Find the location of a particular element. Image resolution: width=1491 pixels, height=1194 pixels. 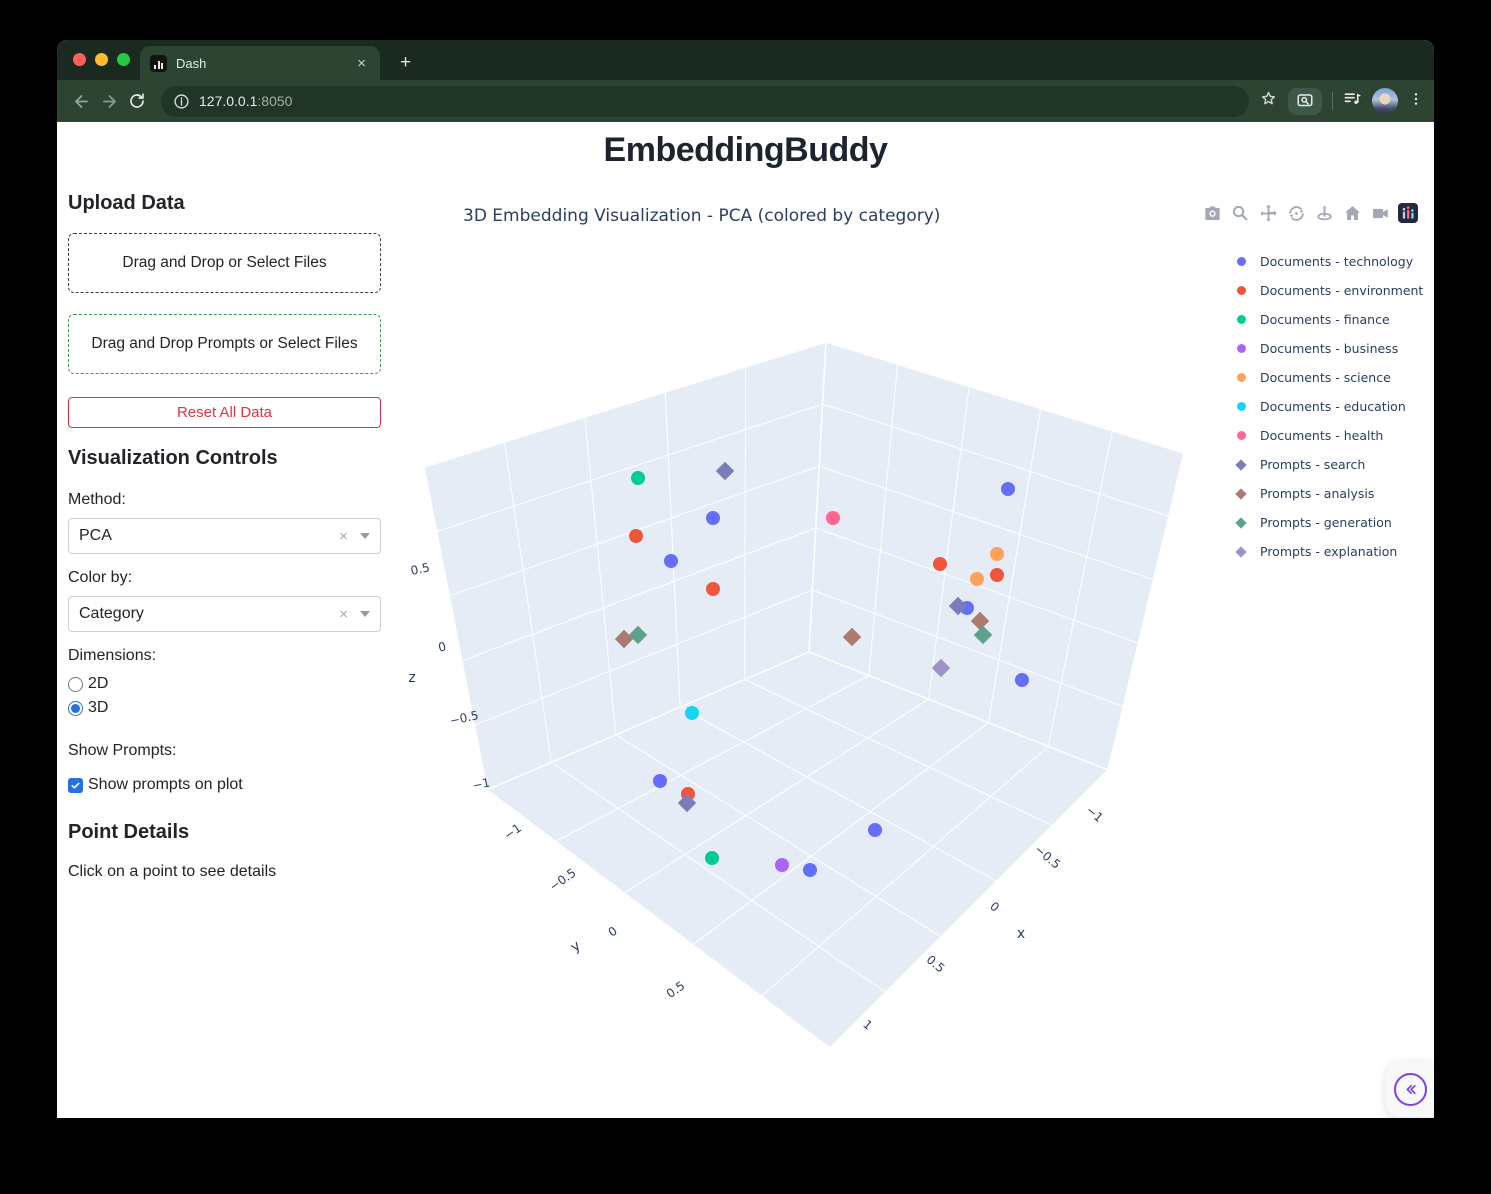

legend-label: Documents - business is located at coordinates (1329, 348).